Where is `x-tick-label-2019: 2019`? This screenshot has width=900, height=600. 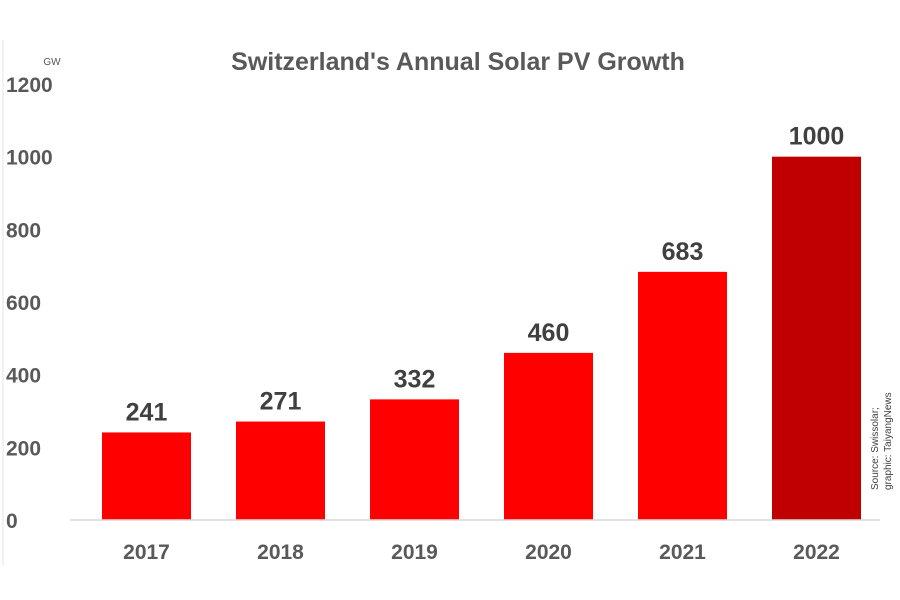 x-tick-label-2019: 2019 is located at coordinates (414, 552).